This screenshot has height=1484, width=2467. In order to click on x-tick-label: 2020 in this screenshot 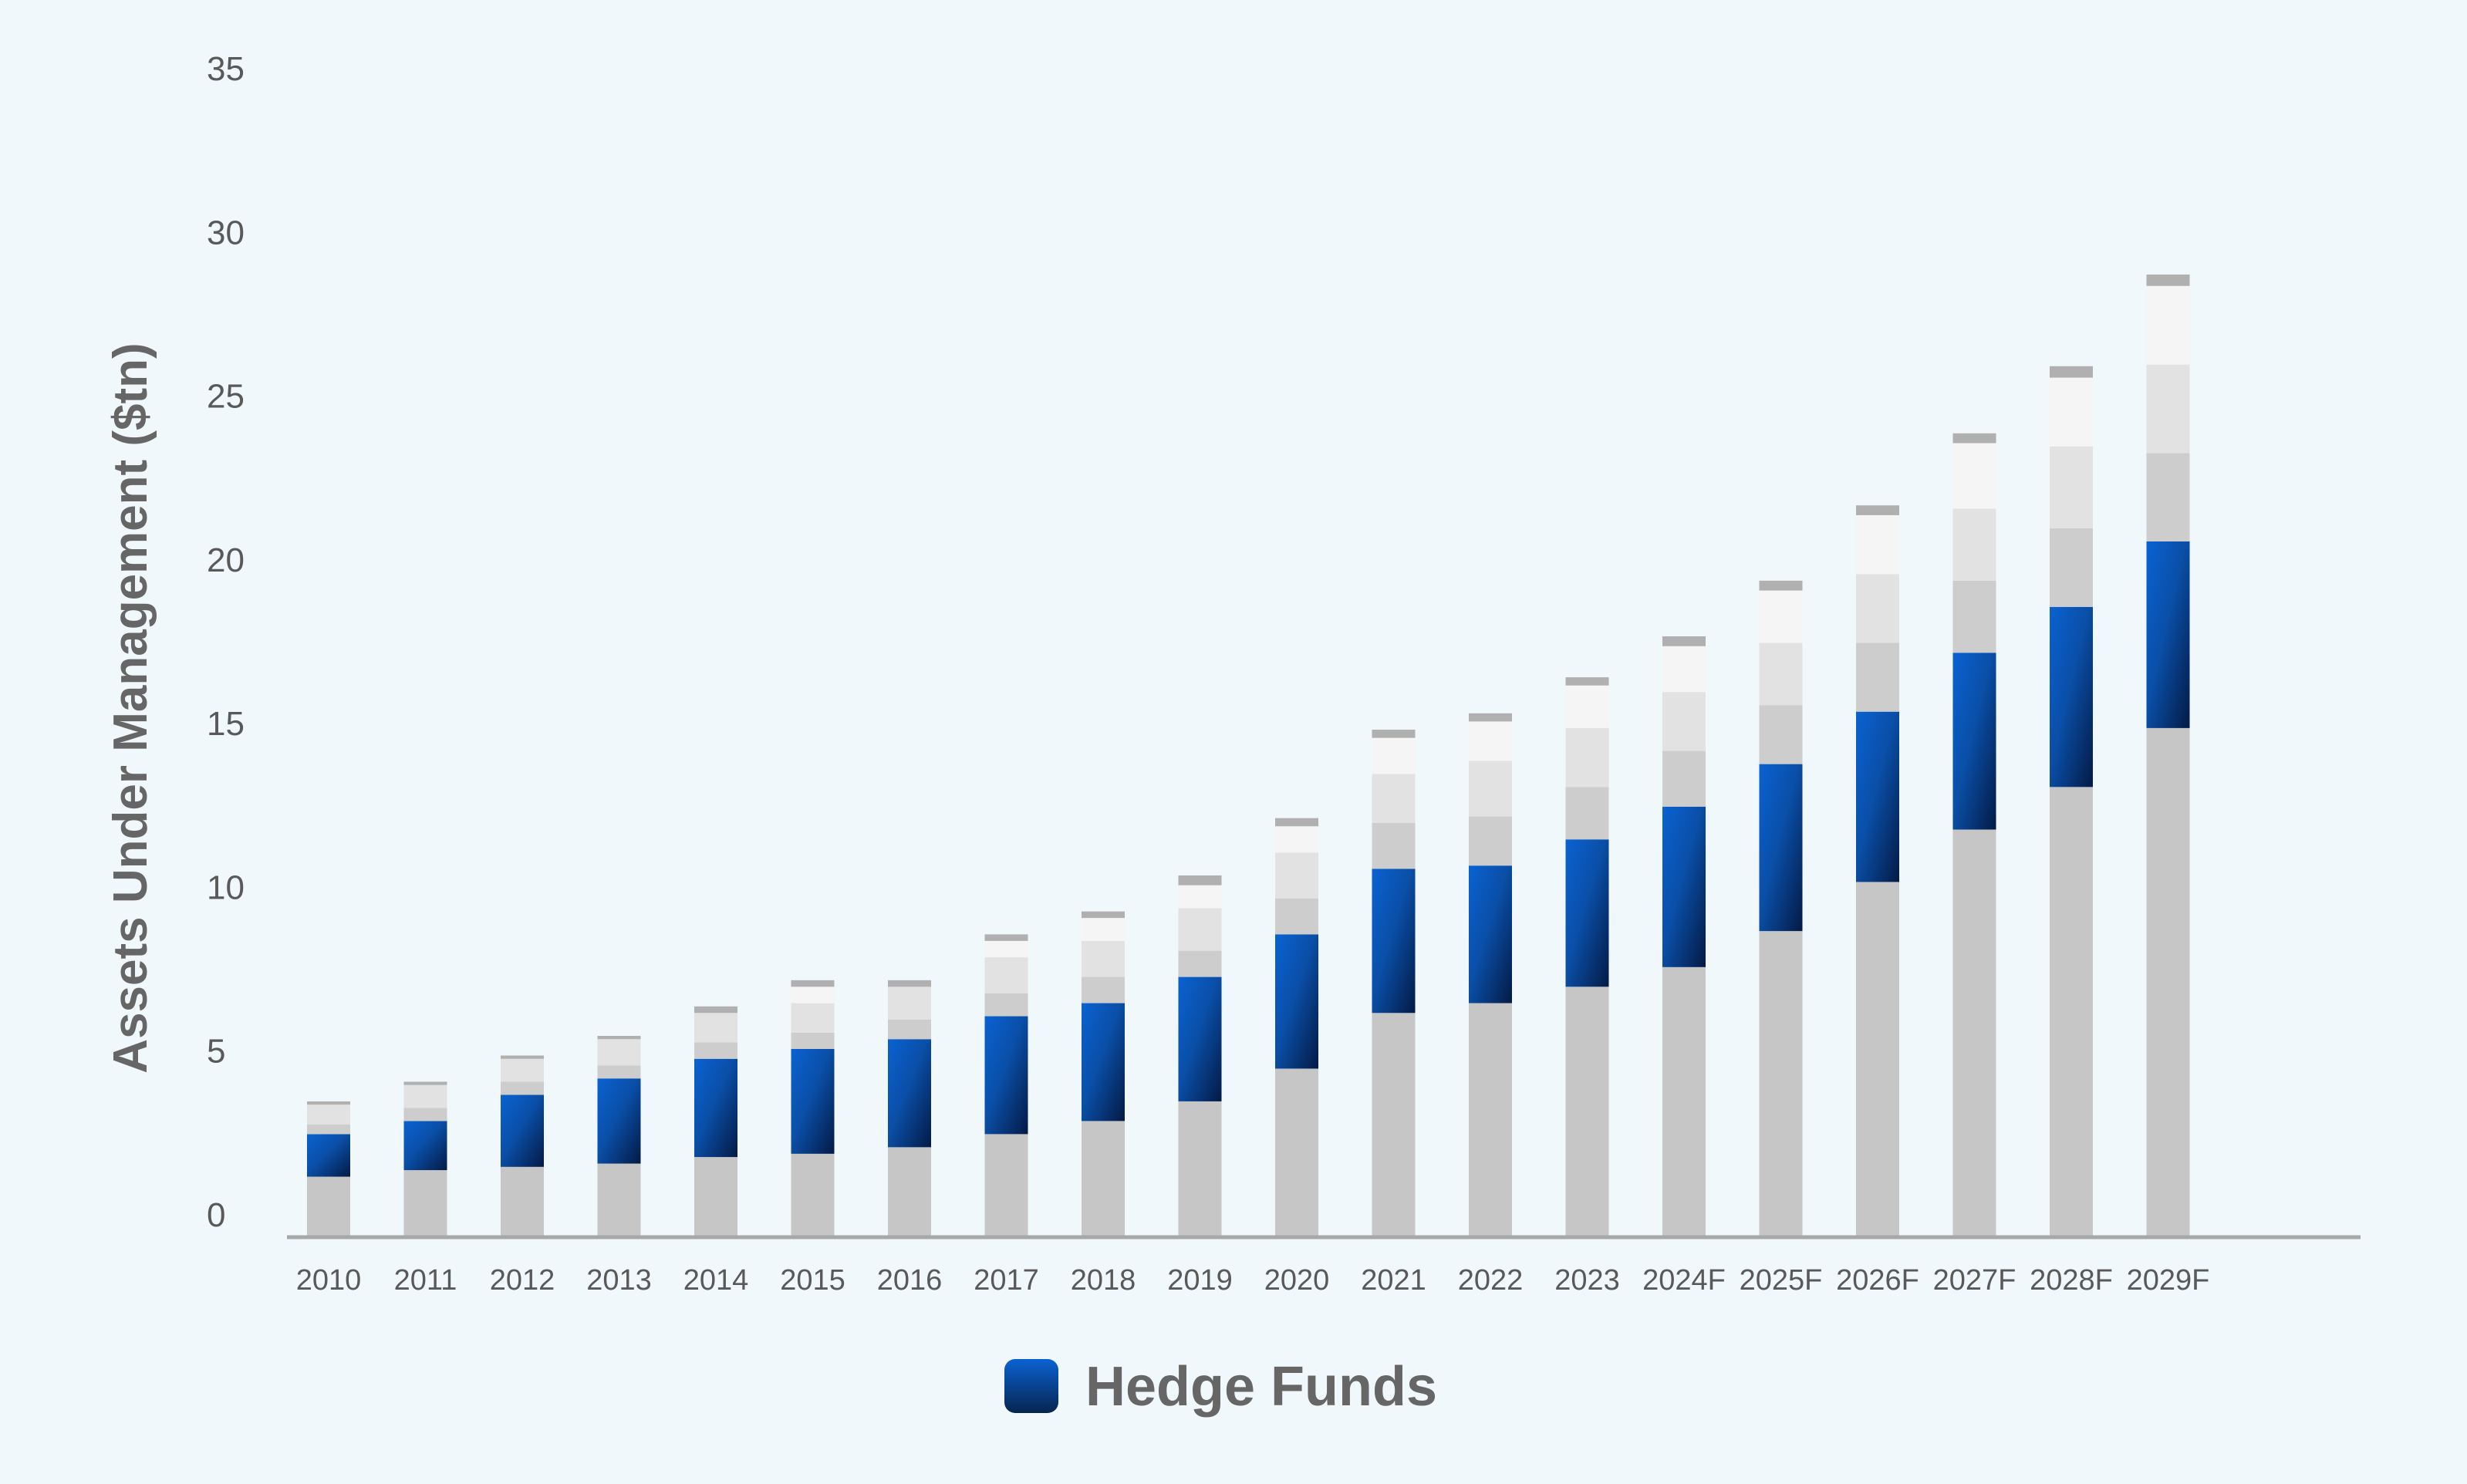, I will do `click(1297, 1280)`.